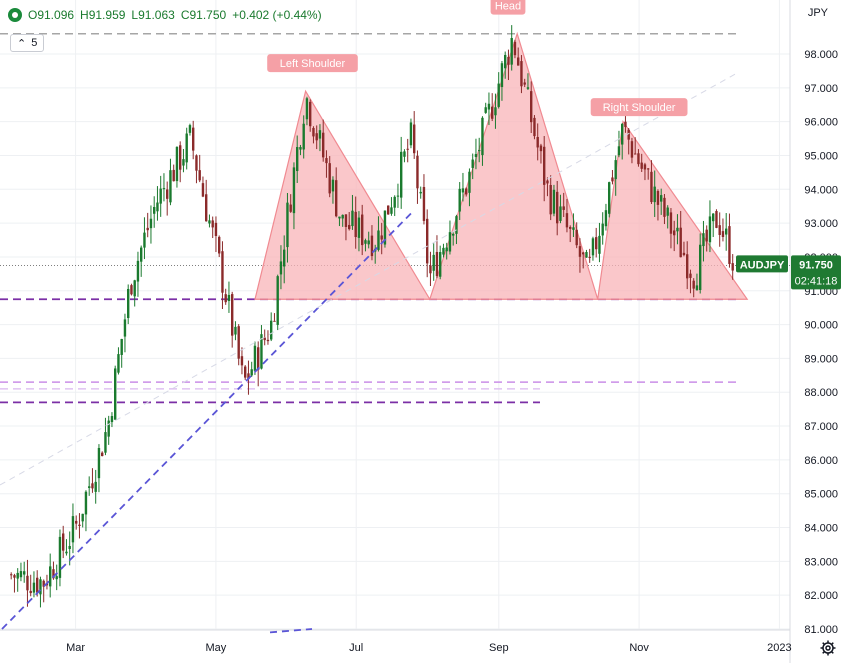 The width and height of the screenshot is (862, 663). Describe the element at coordinates (27, 43) in the screenshot. I see `period-selector: ⌃ 5` at that location.